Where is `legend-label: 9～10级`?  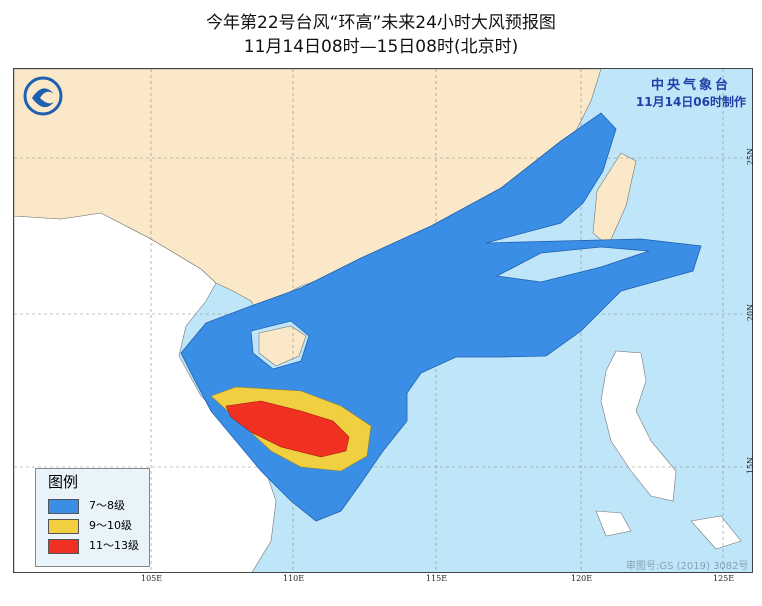
legend-label: 9～10级 is located at coordinates (110, 525).